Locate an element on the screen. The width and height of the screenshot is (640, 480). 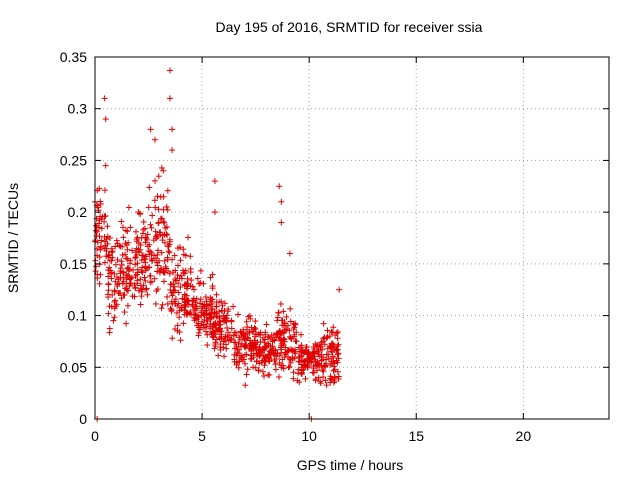
y-tick-label: 0.05 is located at coordinates (73, 367).